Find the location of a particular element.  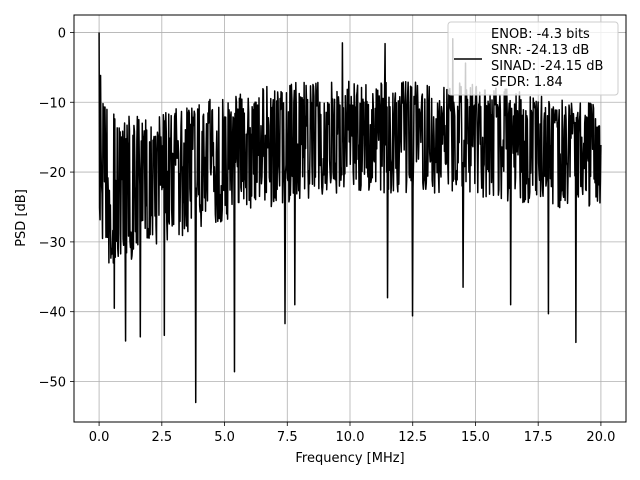

y-tick-label: −50 is located at coordinates (52, 383).